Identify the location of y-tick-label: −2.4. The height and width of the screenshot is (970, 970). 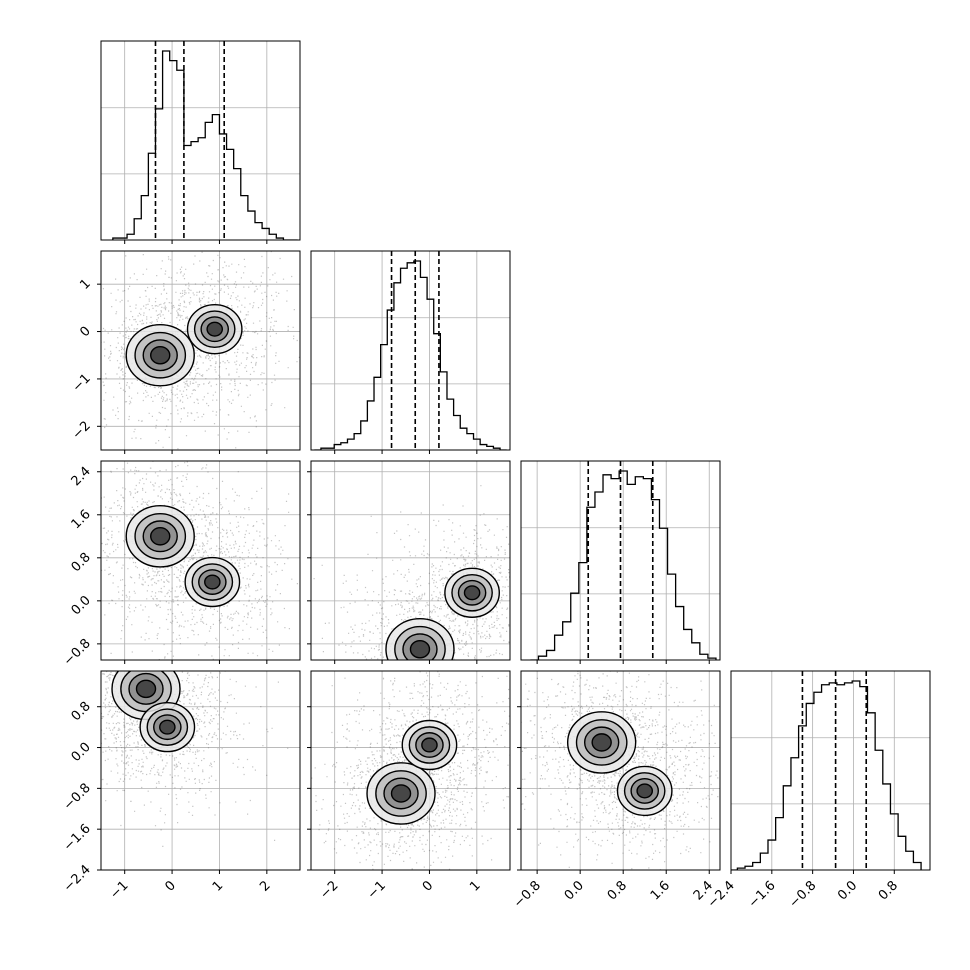
(77, 878).